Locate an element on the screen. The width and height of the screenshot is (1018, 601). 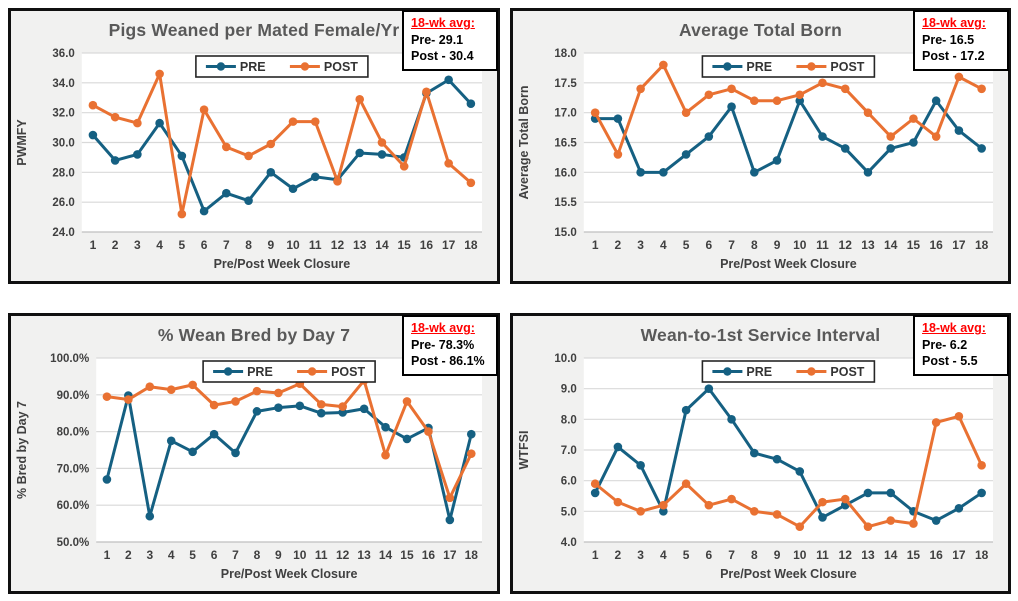
avg-box-wean-to-first-service: 18-wk avg: Pre- 6.2 Post - 5.5 is located at coordinates (961, 345).